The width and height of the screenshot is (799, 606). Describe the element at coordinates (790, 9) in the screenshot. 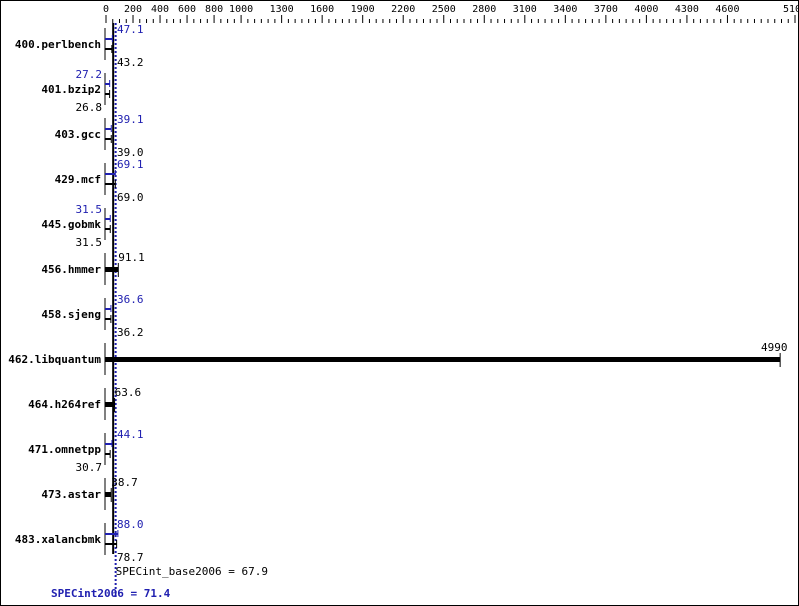

I see `x-tick-label: 5100` at that location.